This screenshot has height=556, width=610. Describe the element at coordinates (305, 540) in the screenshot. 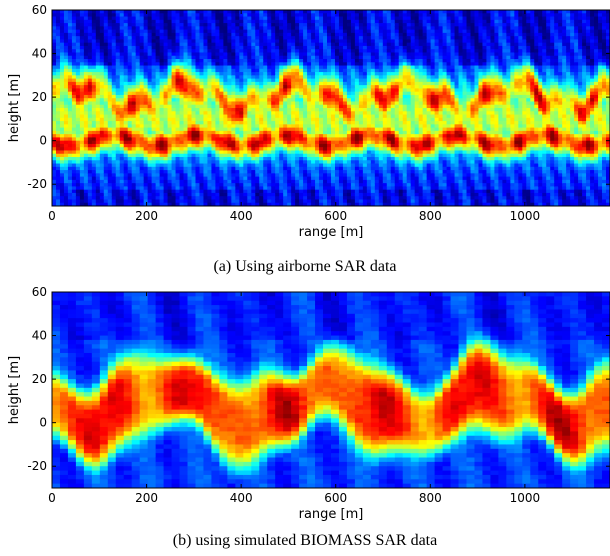

I see `caption-b: (b) using simulated BIOMASS SAR data` at that location.